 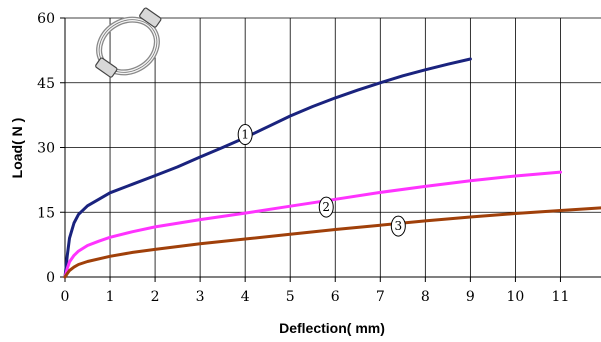 What do you see at coordinates (516, 297) in the screenshot?
I see `x-tick-label: 10` at bounding box center [516, 297].